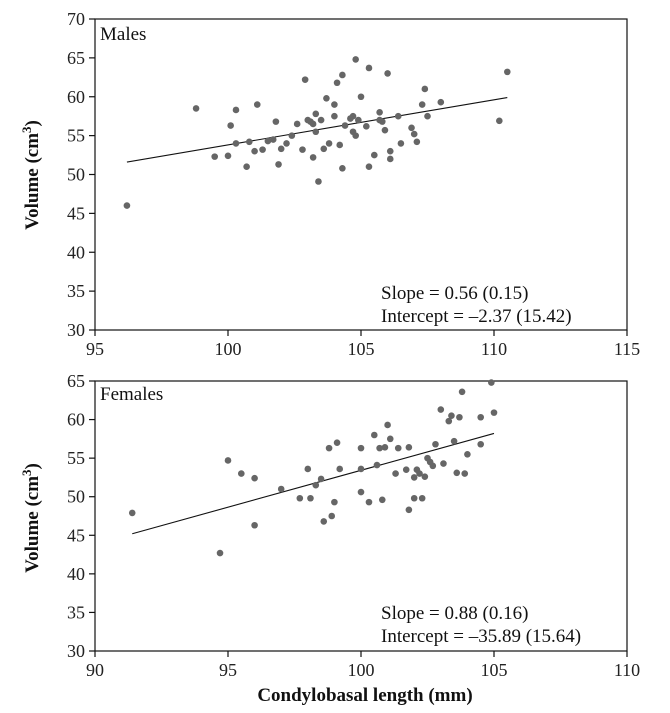 The height and width of the screenshot is (713, 670). Describe the element at coordinates (361, 670) in the screenshot. I see `females-x-tick-label: 100` at that location.